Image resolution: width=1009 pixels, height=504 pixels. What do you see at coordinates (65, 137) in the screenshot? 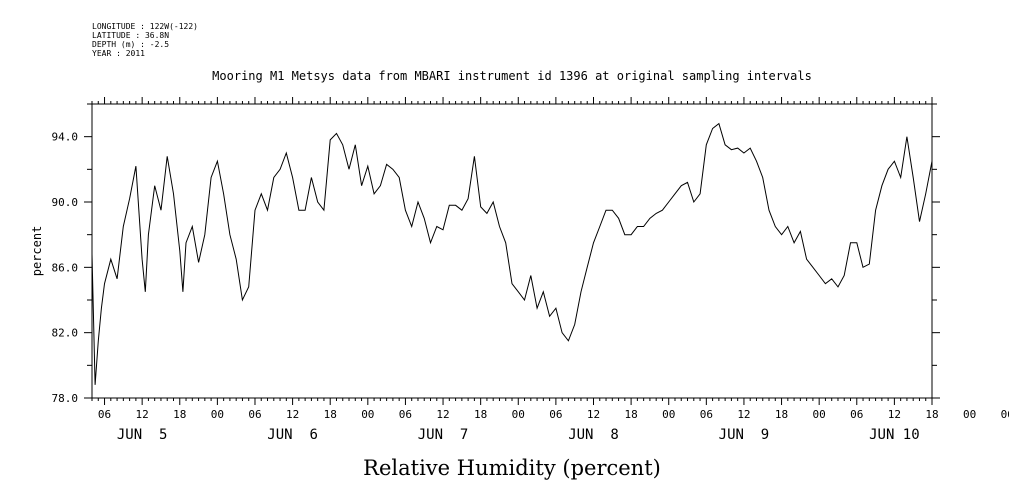
I see `y-tick-label: 94.0` at bounding box center [65, 137].